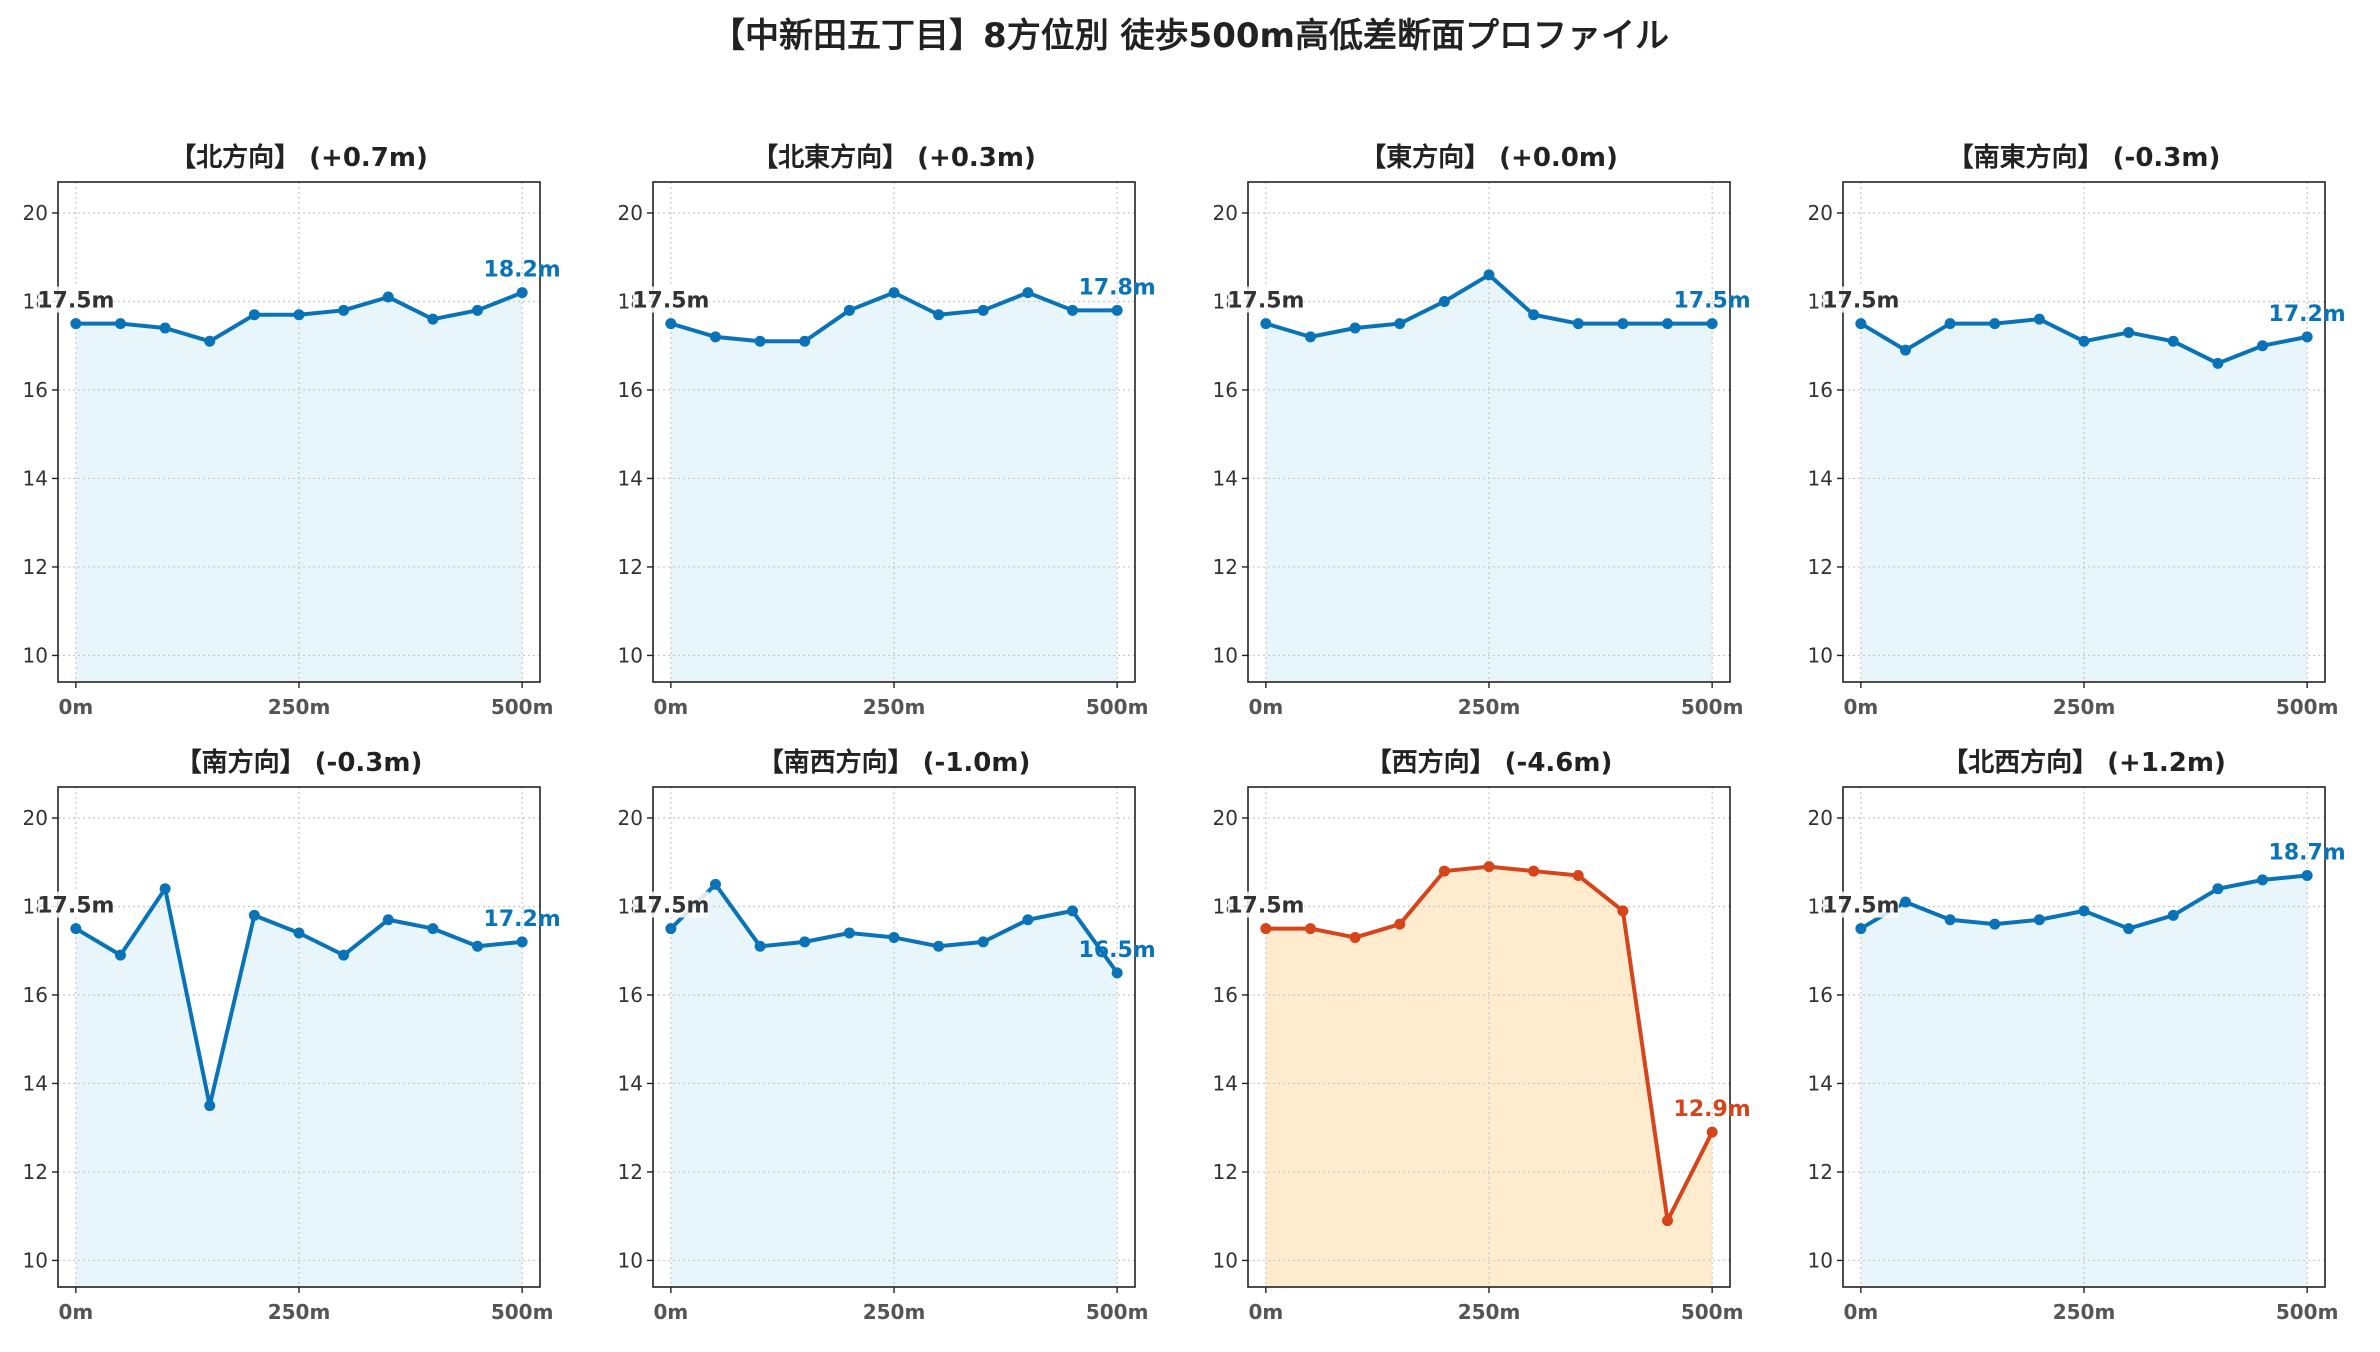 The image size is (2380, 1352). Describe the element at coordinates (522, 270) in the screenshot. I see `end-label: 18.2m` at that location.